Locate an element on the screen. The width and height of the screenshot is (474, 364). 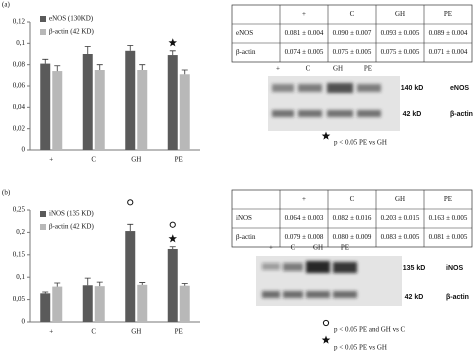
table-cell: 0.083 ± 0.005 is located at coordinates (400, 237).